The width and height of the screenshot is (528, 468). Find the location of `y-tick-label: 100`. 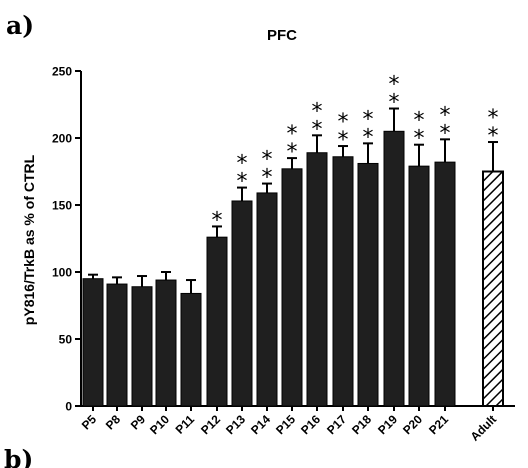

y-tick-label: 100 is located at coordinates (62, 273).